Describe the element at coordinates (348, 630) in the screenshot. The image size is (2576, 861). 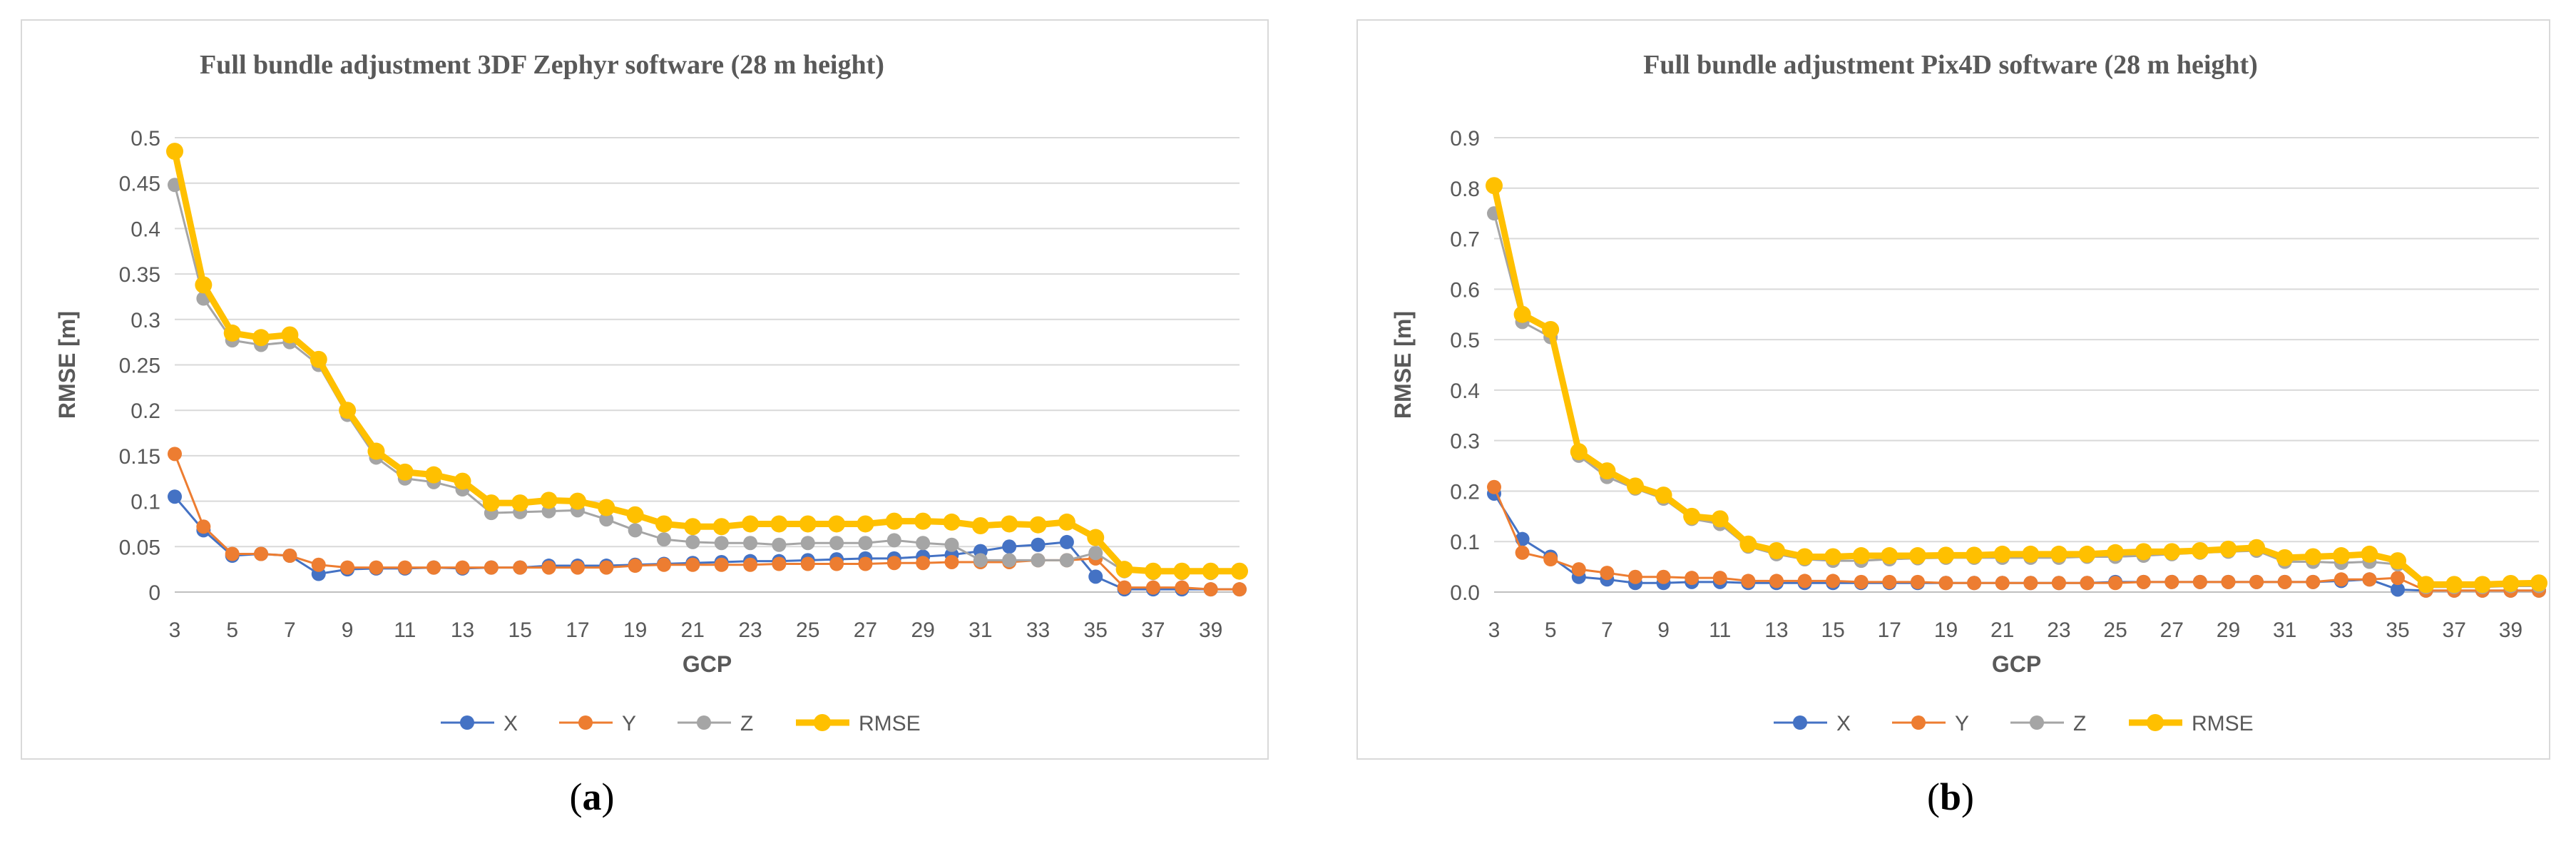
I see `x-tick-label: 9` at that location.